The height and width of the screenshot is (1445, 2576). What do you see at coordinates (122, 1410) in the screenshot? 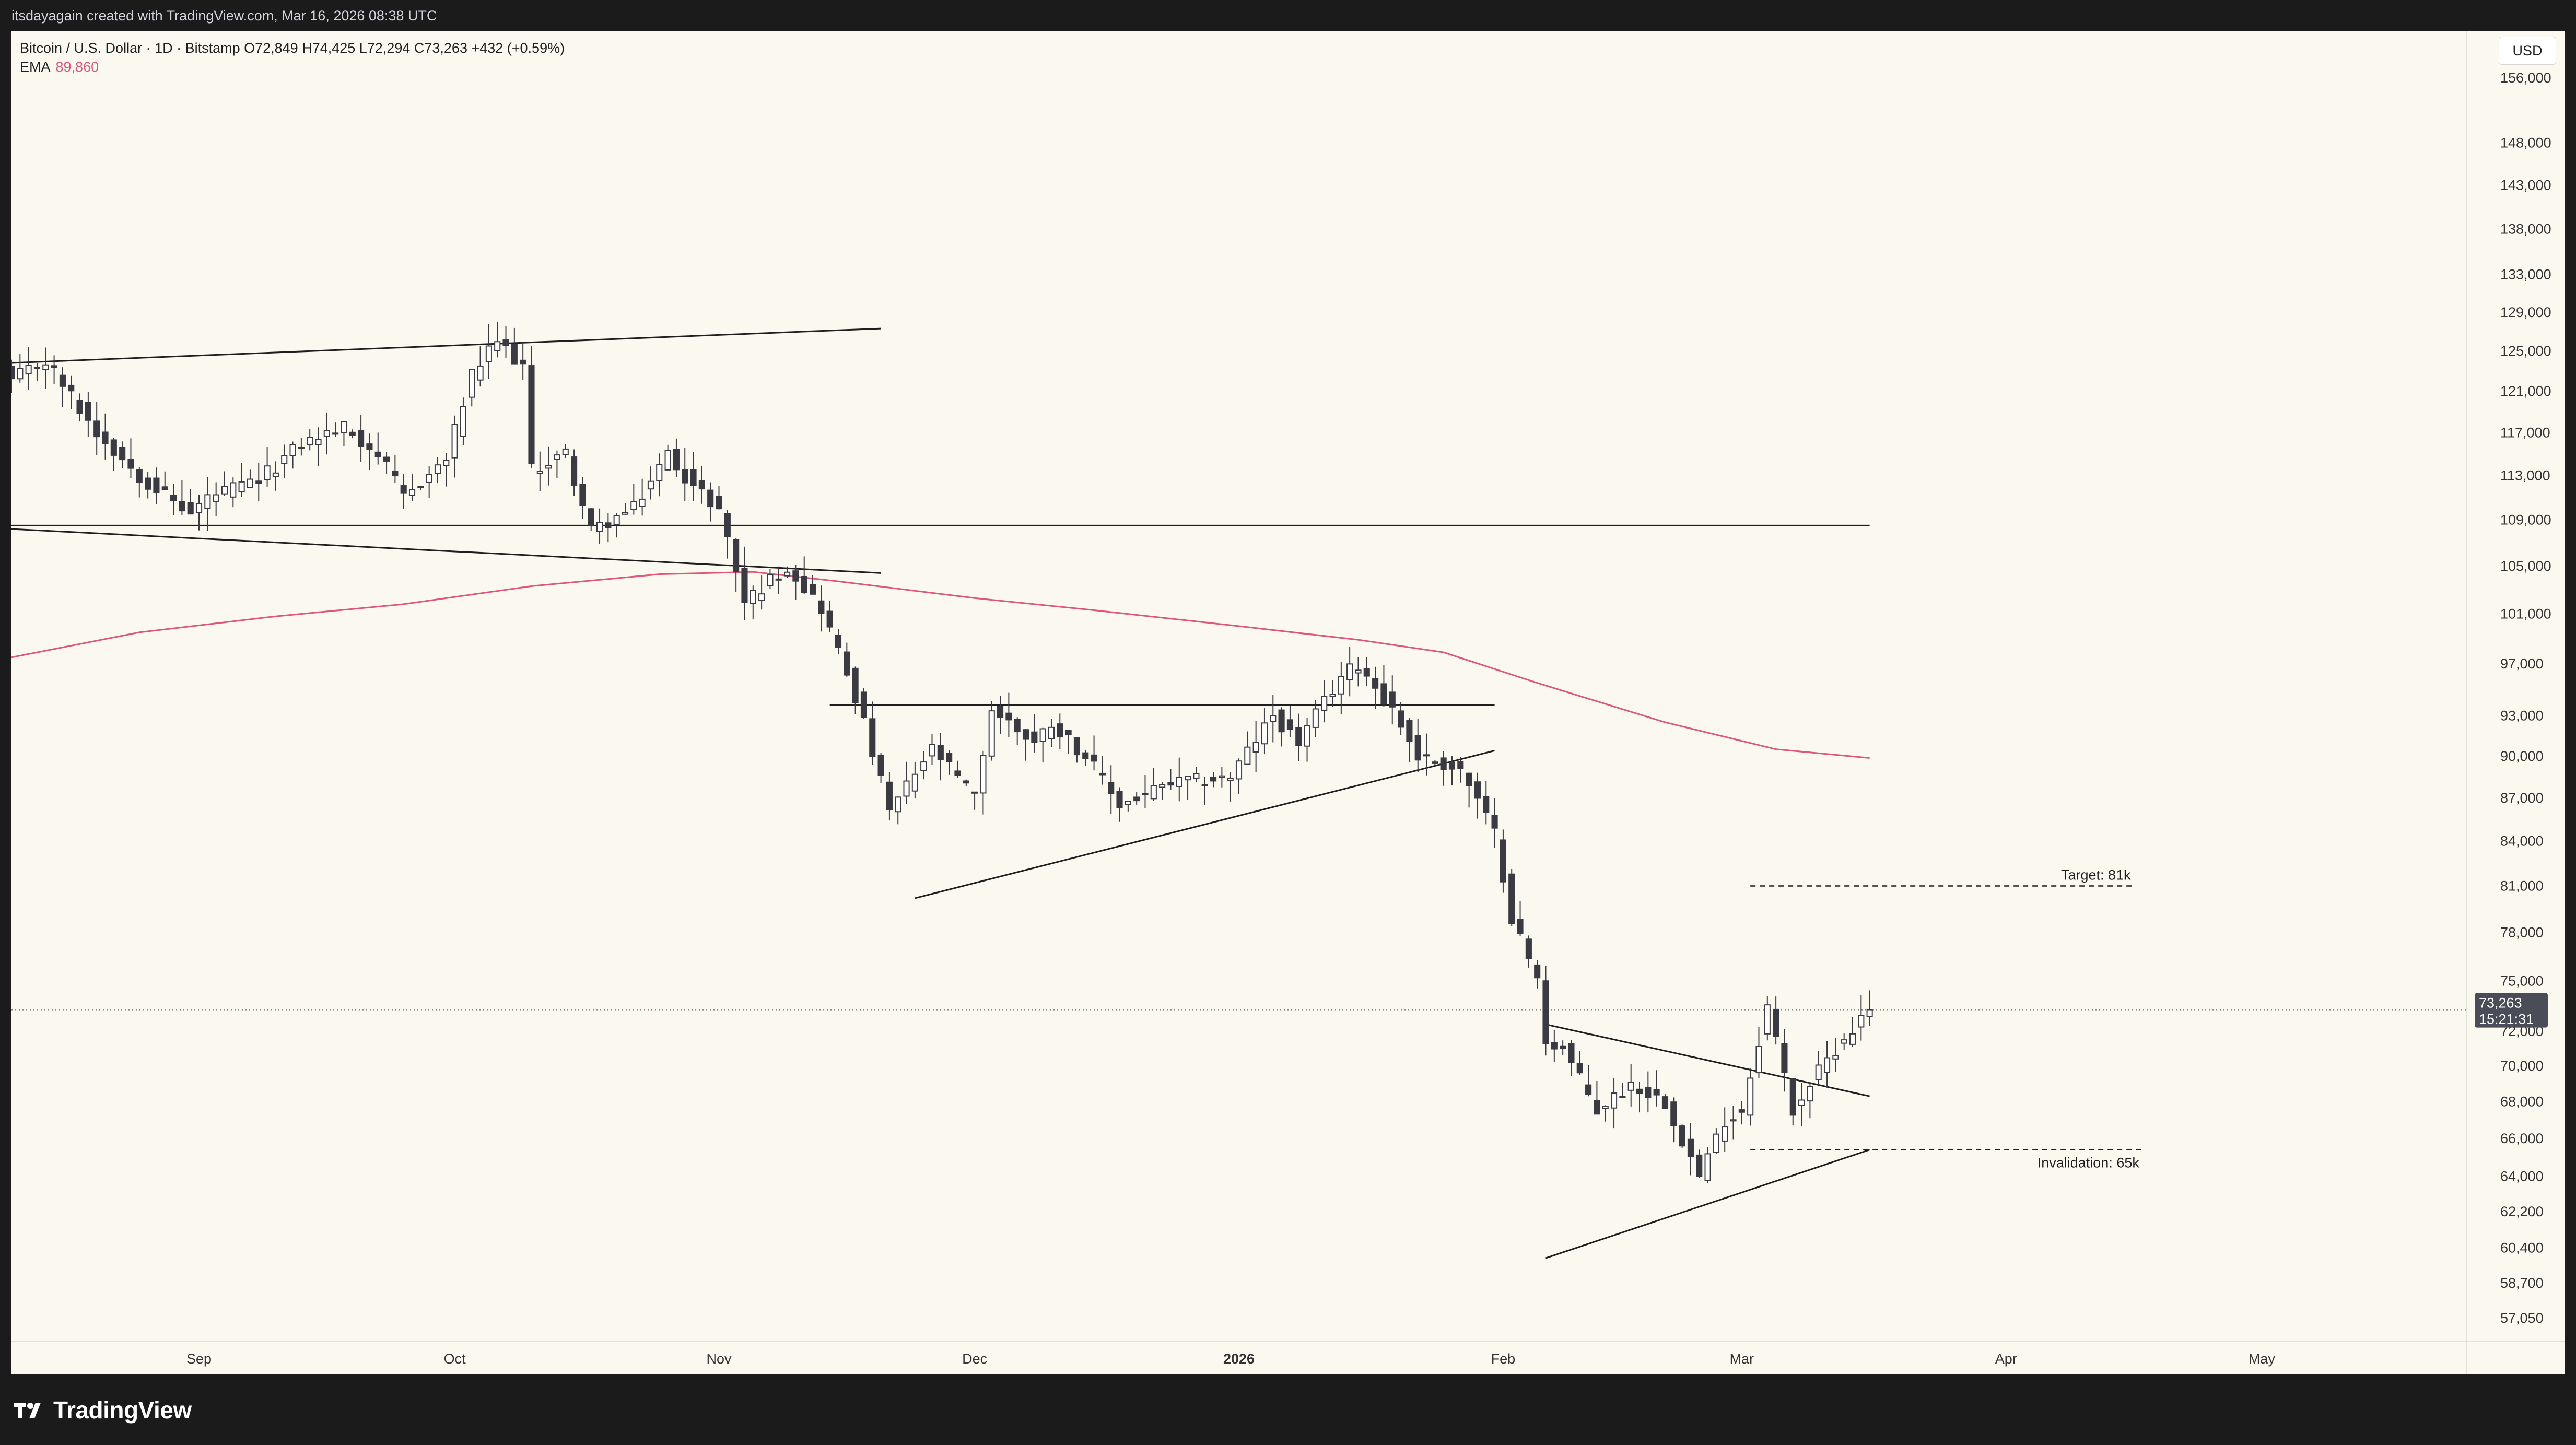
I see `tradingview-brand: TradingView` at bounding box center [122, 1410].